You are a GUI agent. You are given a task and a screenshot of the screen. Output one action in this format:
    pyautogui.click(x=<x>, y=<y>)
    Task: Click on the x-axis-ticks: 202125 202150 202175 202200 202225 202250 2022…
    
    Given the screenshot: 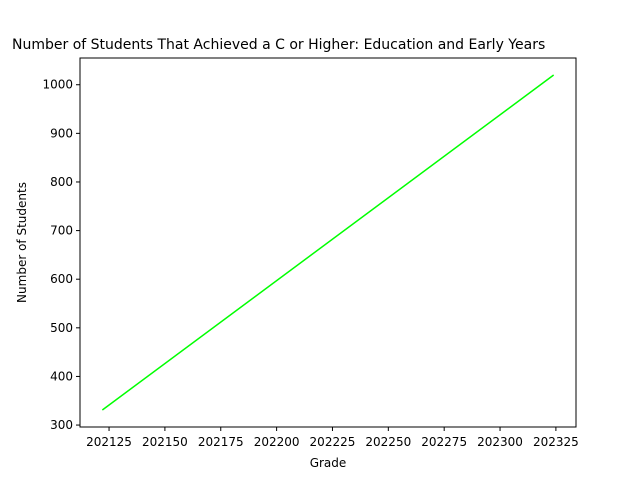 What is the action you would take?
    pyautogui.click(x=332, y=438)
    